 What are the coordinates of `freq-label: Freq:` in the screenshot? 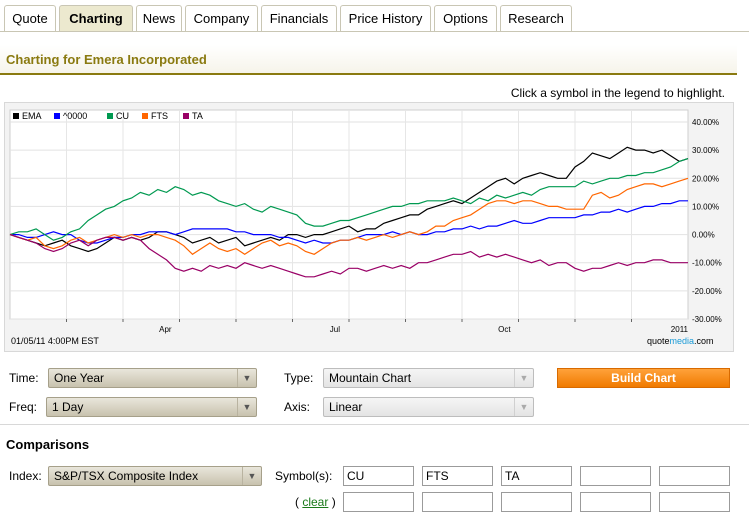 It's located at (23, 407).